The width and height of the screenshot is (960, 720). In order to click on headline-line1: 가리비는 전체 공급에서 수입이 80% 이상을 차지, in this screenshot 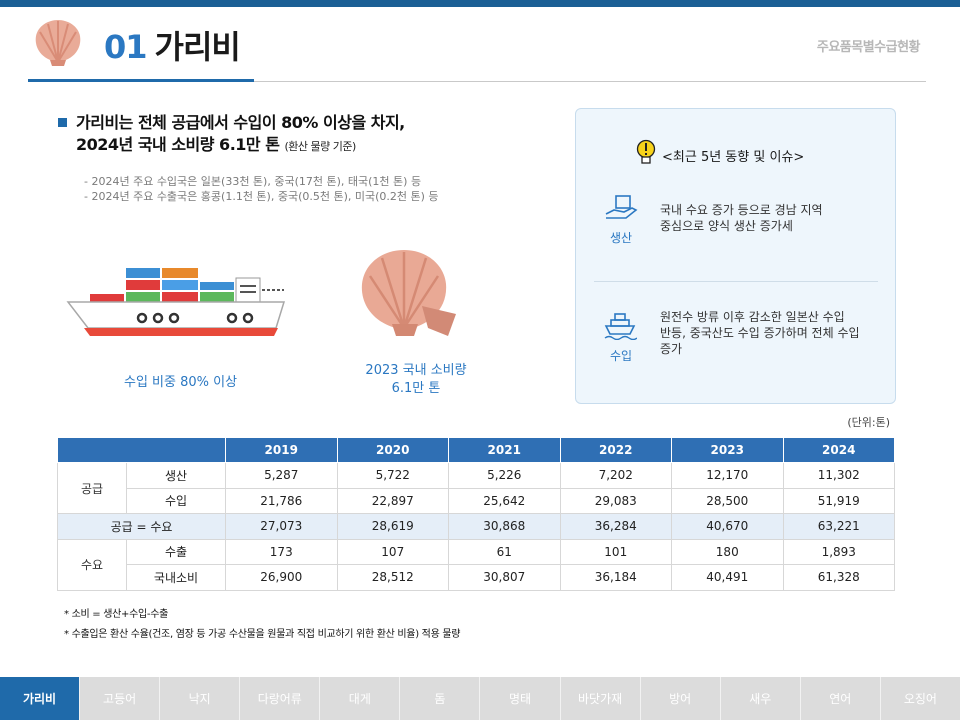, I will do `click(240, 122)`.